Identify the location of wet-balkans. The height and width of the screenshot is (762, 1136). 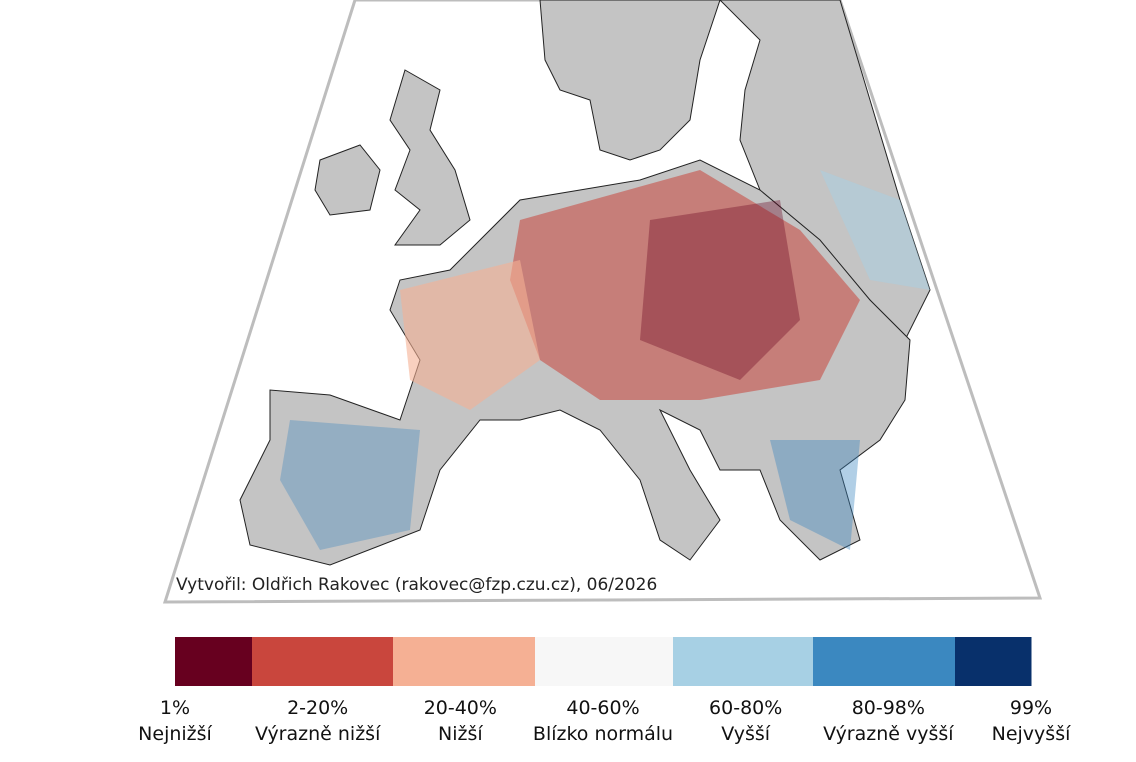
(815, 495).